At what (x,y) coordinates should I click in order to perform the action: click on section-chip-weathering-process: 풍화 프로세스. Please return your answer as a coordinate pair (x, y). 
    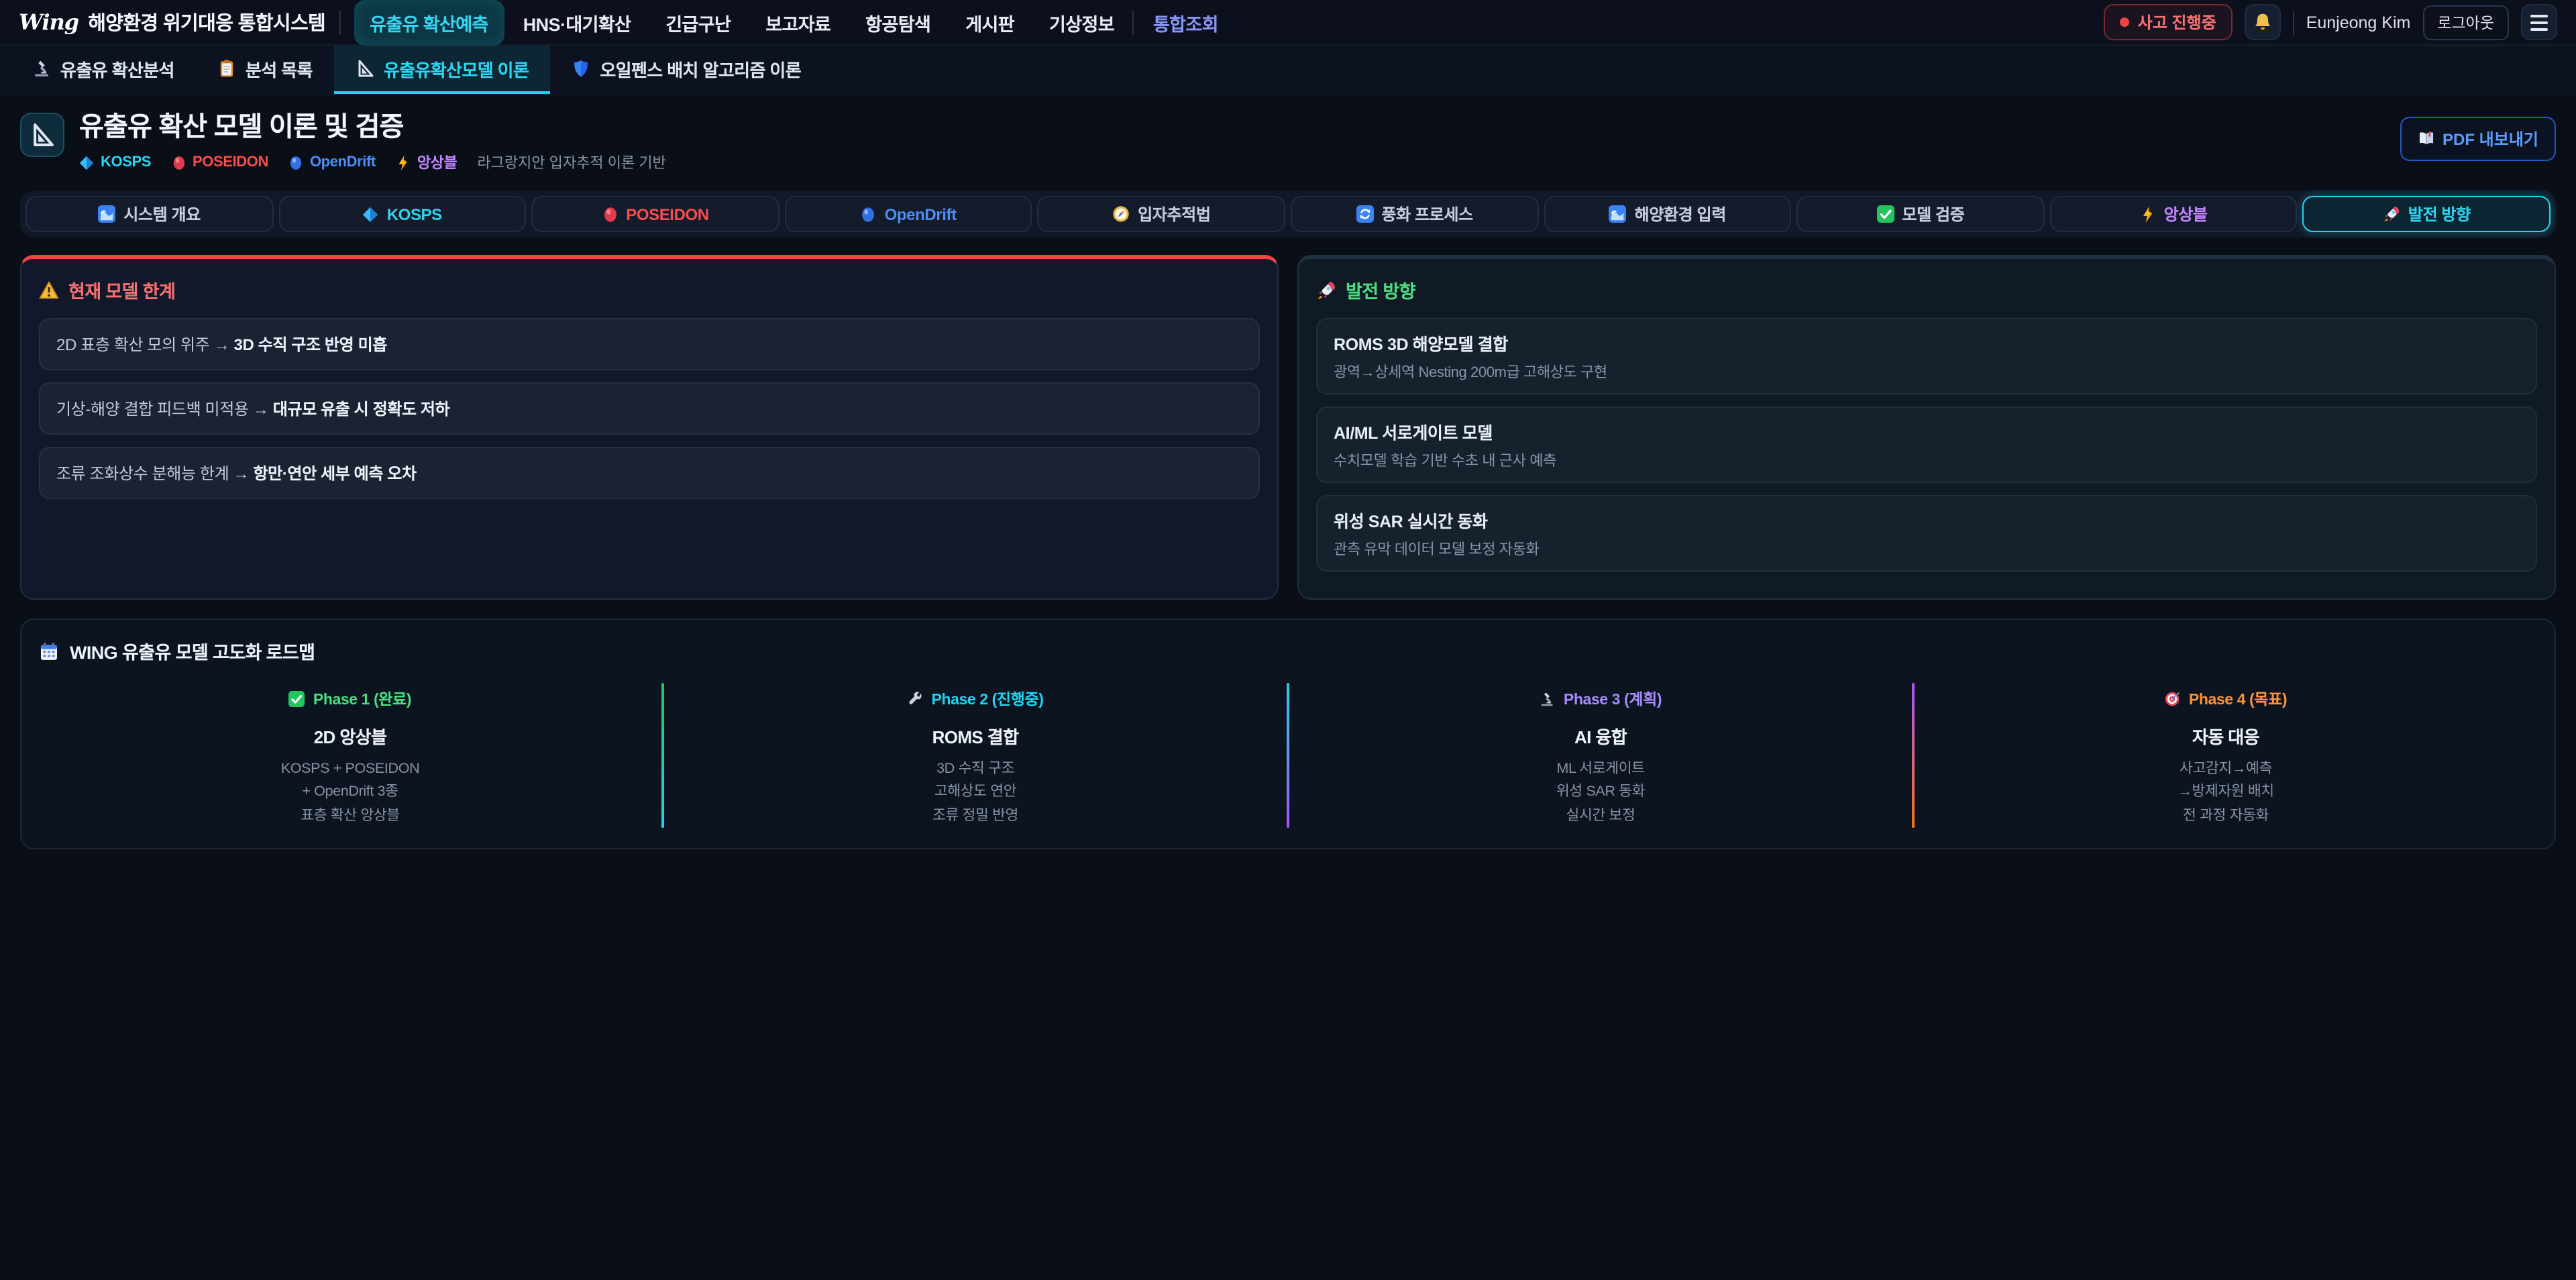
    Looking at the image, I should click on (1414, 214).